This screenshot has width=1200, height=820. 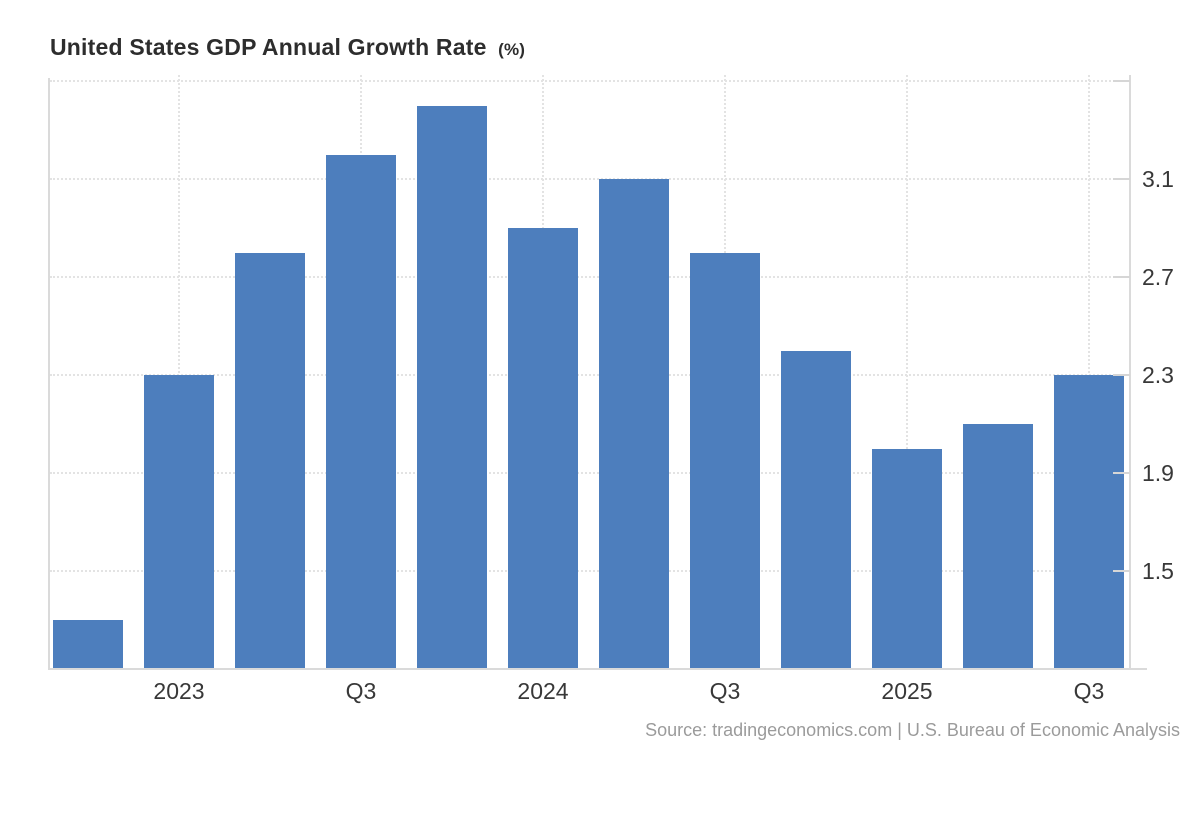 I want to click on y-axis-line-left, so click(x=49, y=373).